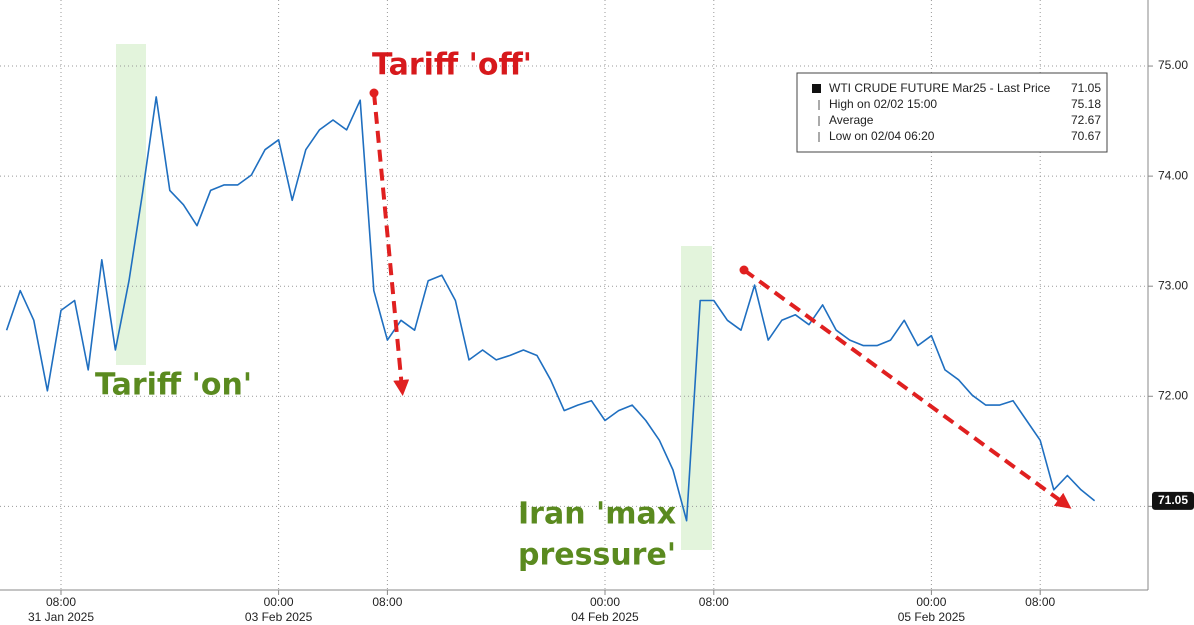  I want to click on x-date-label: 04 Feb 2025, so click(605, 617).